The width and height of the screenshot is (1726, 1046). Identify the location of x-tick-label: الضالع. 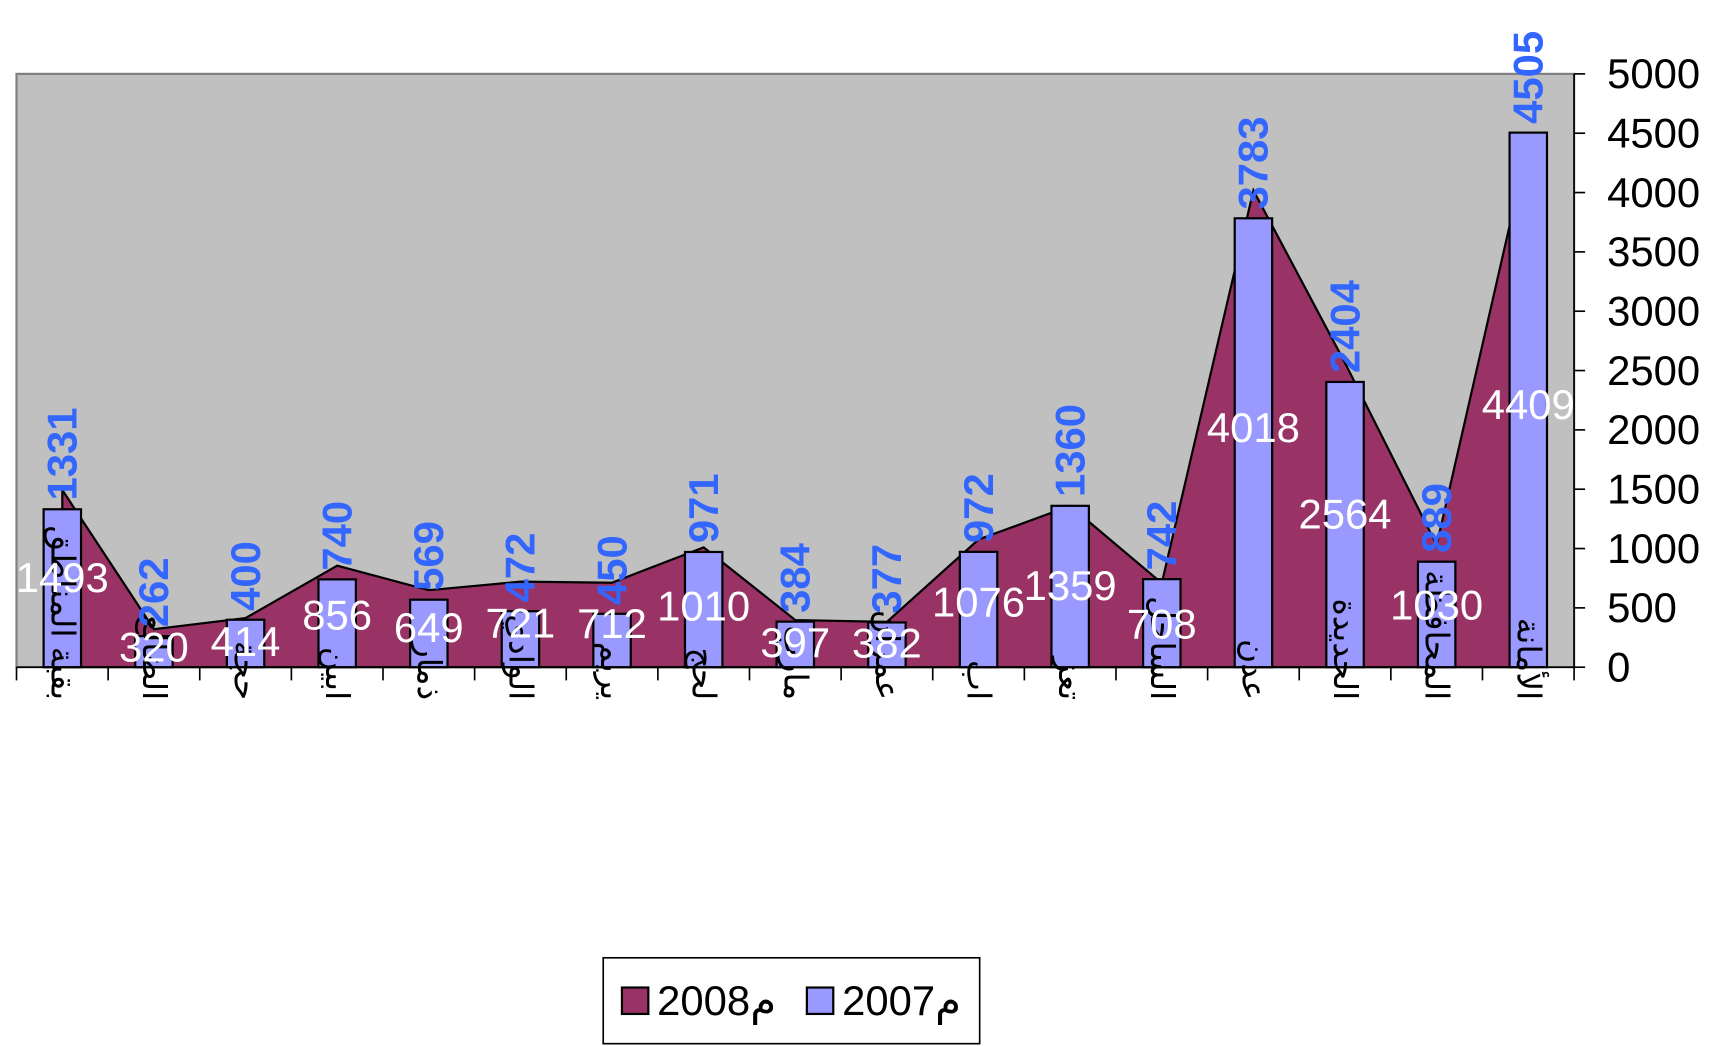
(154, 658).